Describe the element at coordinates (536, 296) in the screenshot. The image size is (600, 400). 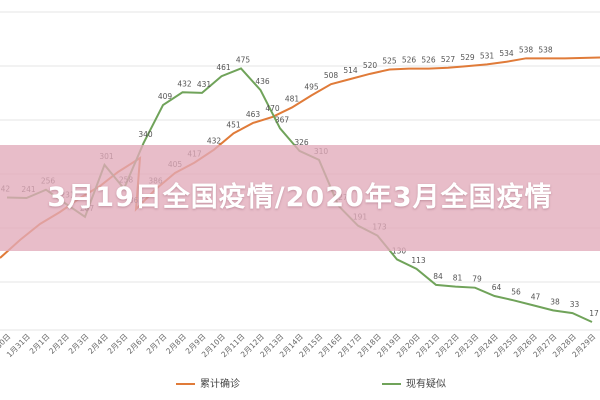
I see `data-label-suspected: 47` at that location.